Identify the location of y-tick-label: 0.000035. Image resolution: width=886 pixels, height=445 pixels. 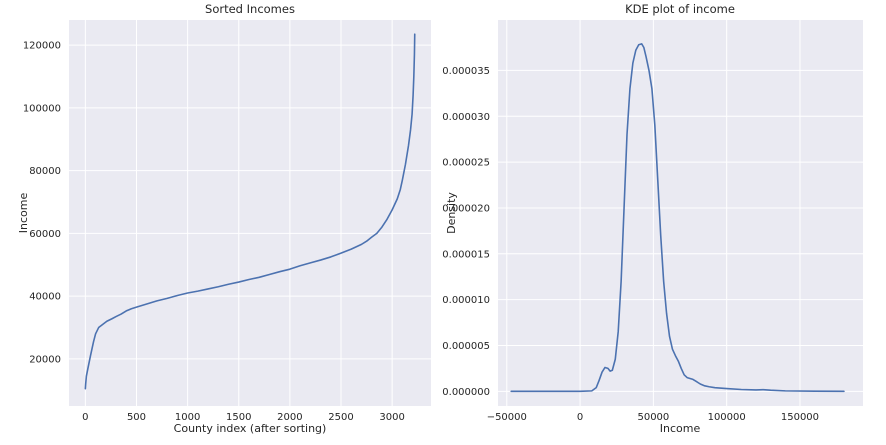
(466, 71).